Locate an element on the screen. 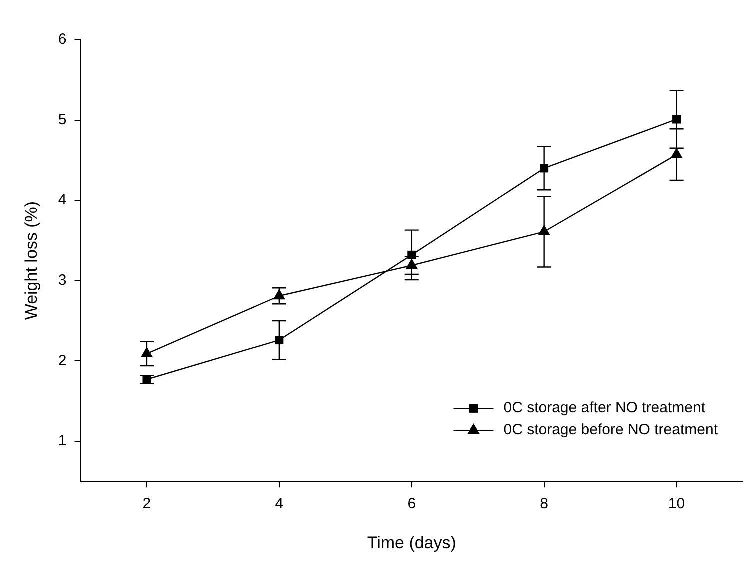 The width and height of the screenshot is (750, 572). x-tick-label: 2 is located at coordinates (147, 504).